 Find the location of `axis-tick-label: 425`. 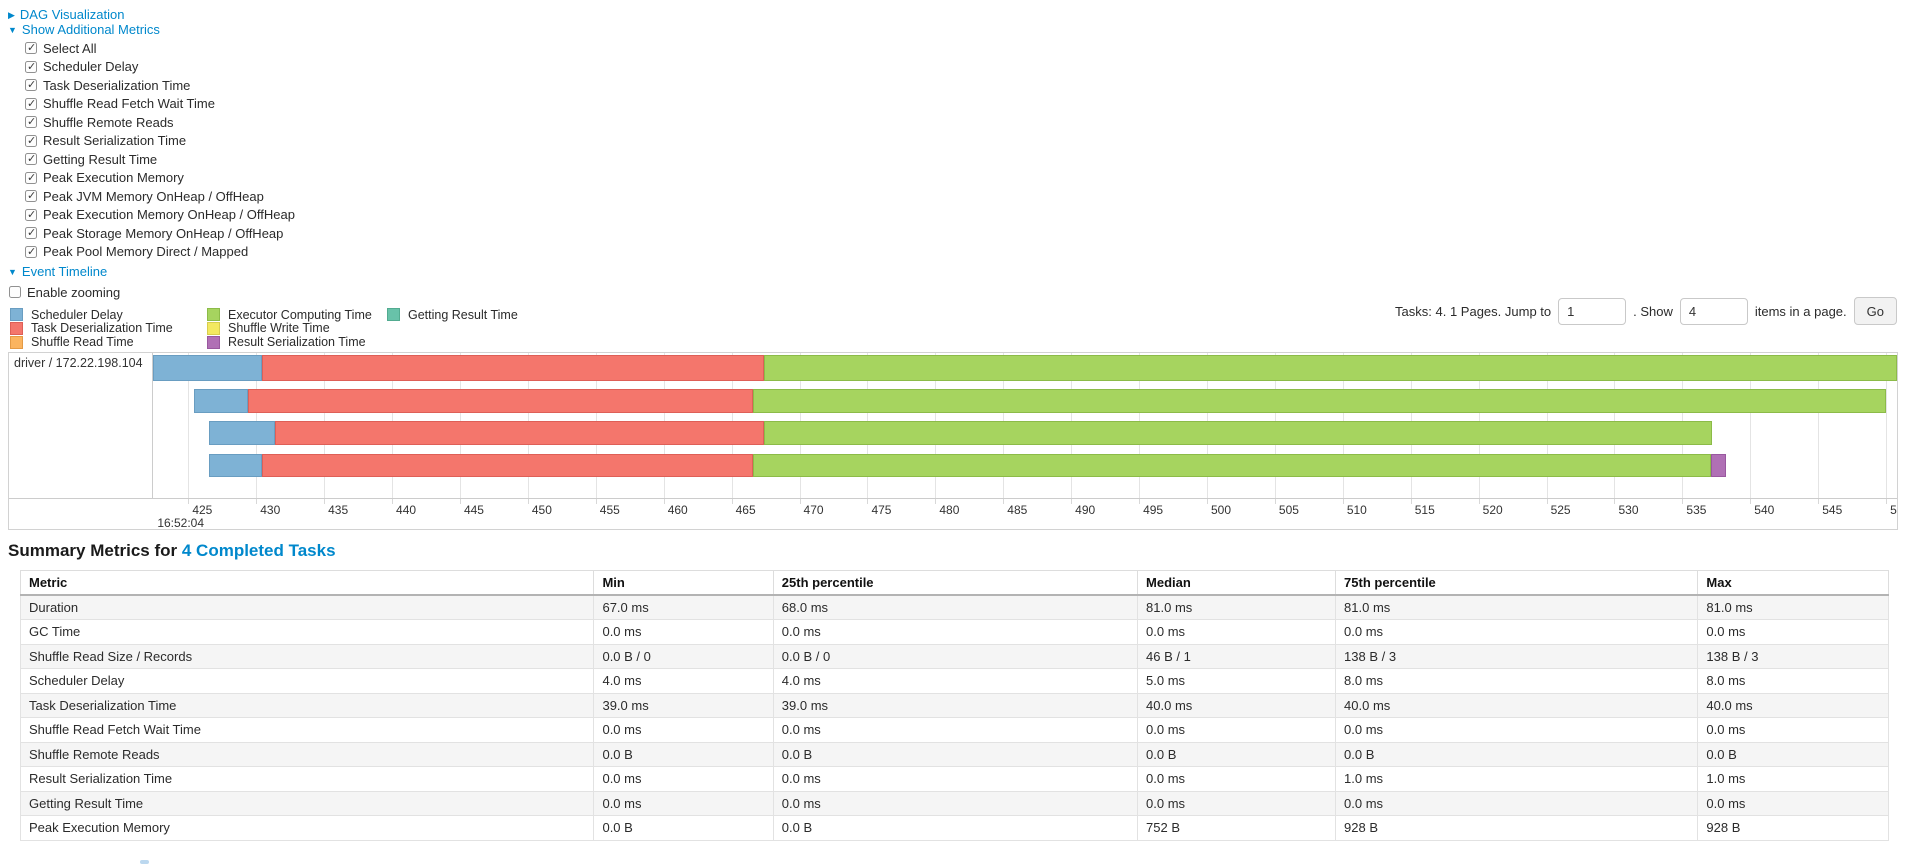

axis-tick-label: 425 is located at coordinates (202, 510).